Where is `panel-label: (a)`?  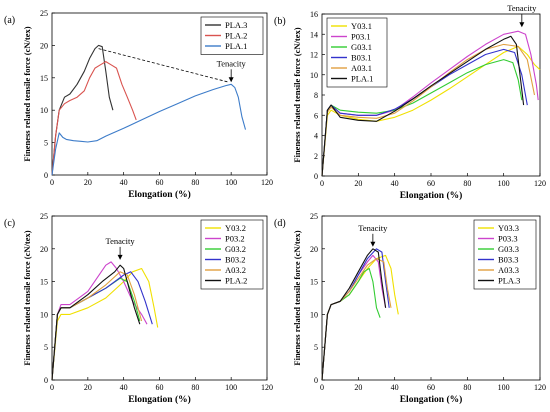
panel-label: (a) is located at coordinates (9, 20).